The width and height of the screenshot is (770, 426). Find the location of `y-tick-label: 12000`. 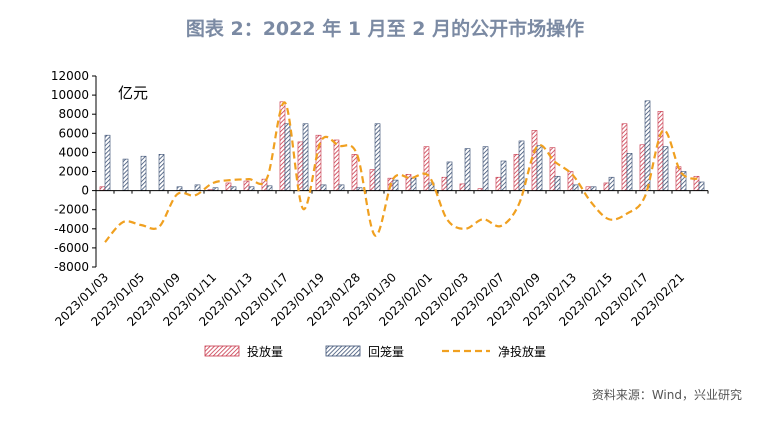

y-tick-label: 12000 is located at coordinates (70, 76).